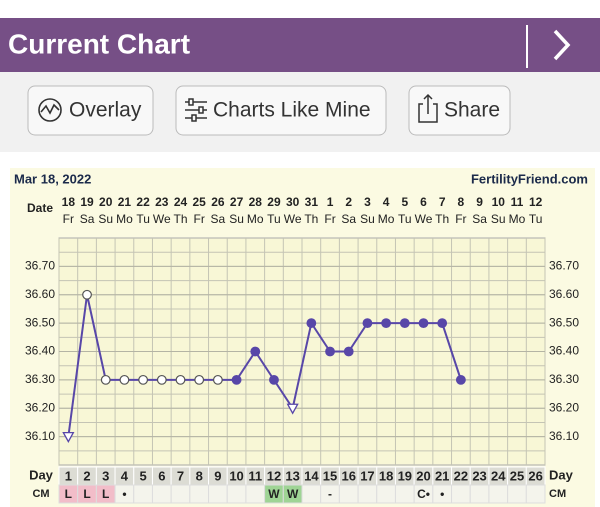  What do you see at coordinates (348, 475) in the screenshot?
I see `day-number: 16` at bounding box center [348, 475].